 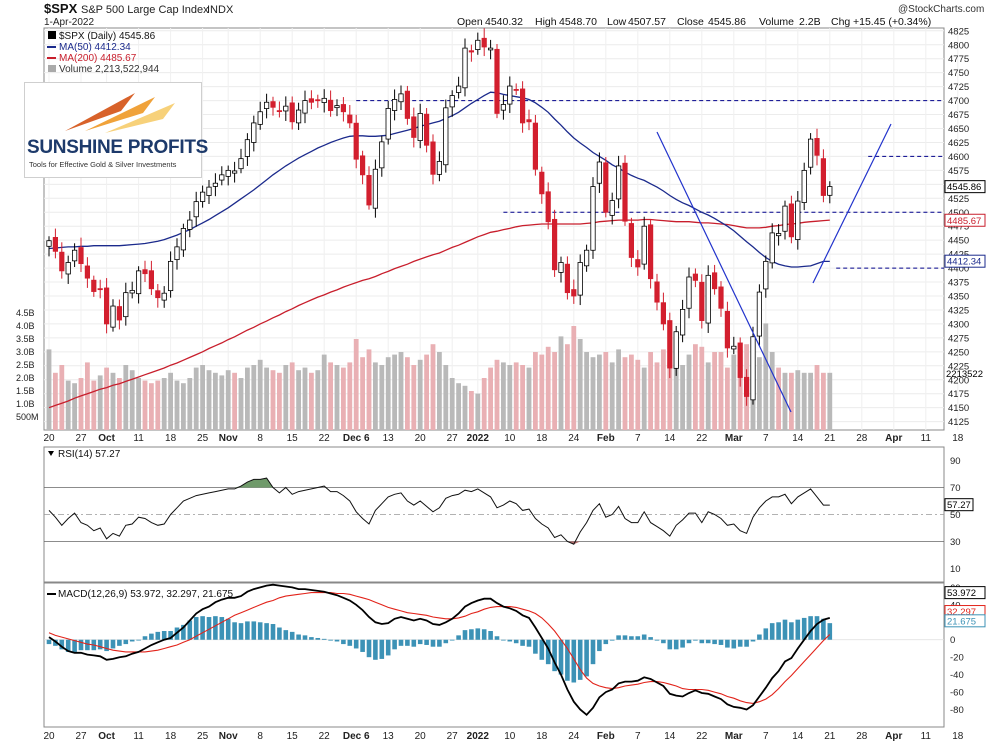 I want to click on open-label: Open, so click(x=470, y=22).